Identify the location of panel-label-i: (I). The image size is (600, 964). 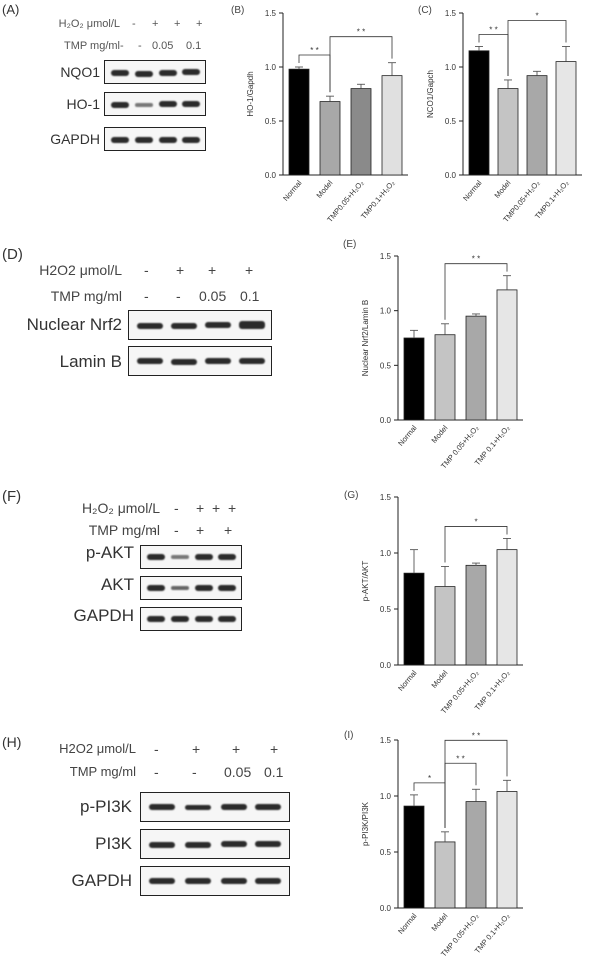
(348, 735).